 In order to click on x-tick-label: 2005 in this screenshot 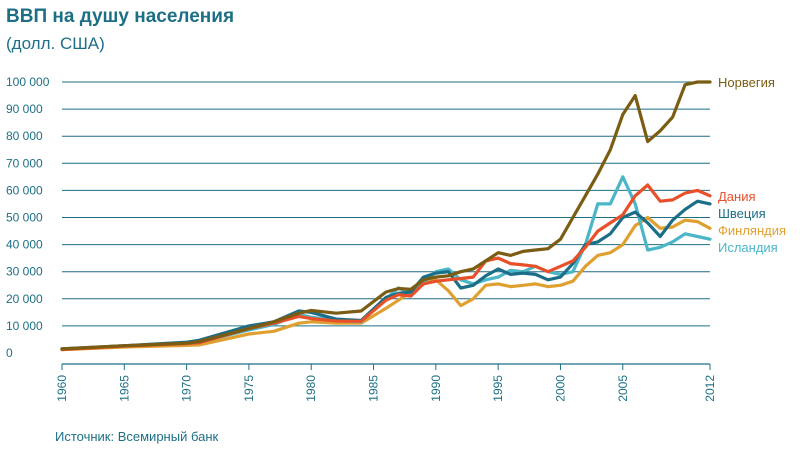, I will do `click(623, 388)`.